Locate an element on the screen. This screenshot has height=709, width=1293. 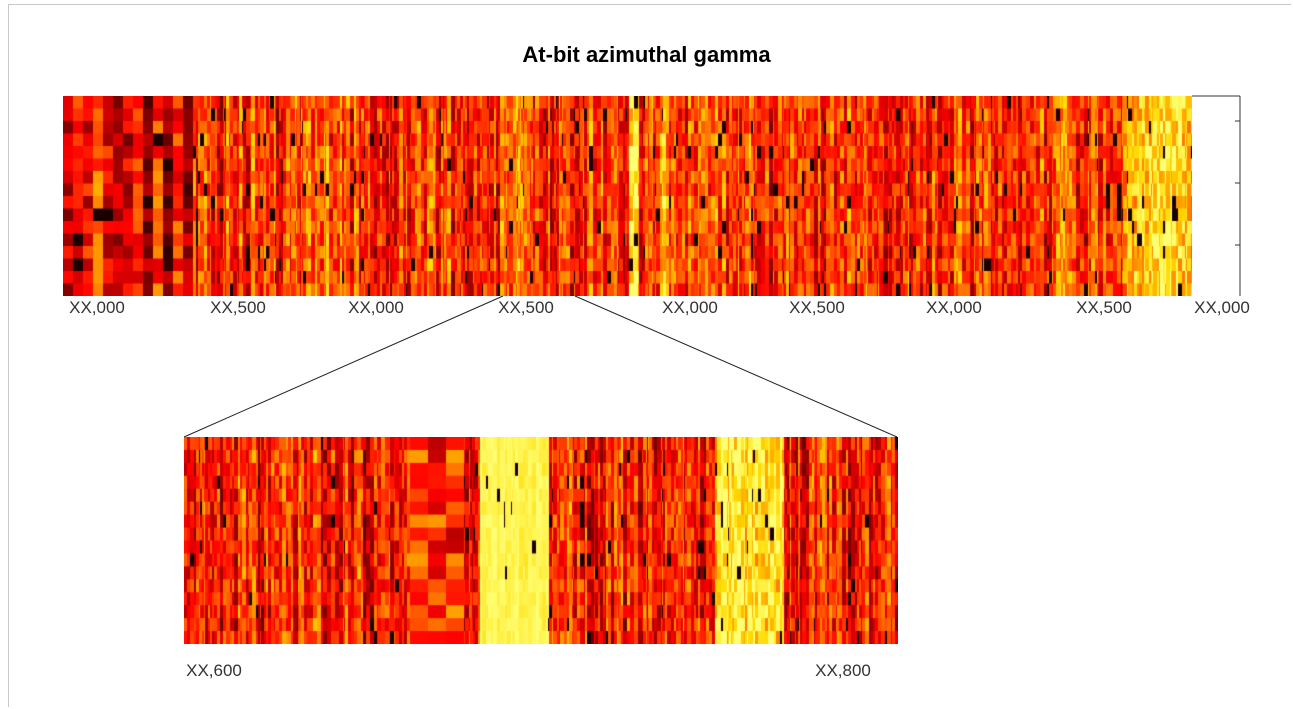
zoom-connector-right is located at coordinates (736, 366).